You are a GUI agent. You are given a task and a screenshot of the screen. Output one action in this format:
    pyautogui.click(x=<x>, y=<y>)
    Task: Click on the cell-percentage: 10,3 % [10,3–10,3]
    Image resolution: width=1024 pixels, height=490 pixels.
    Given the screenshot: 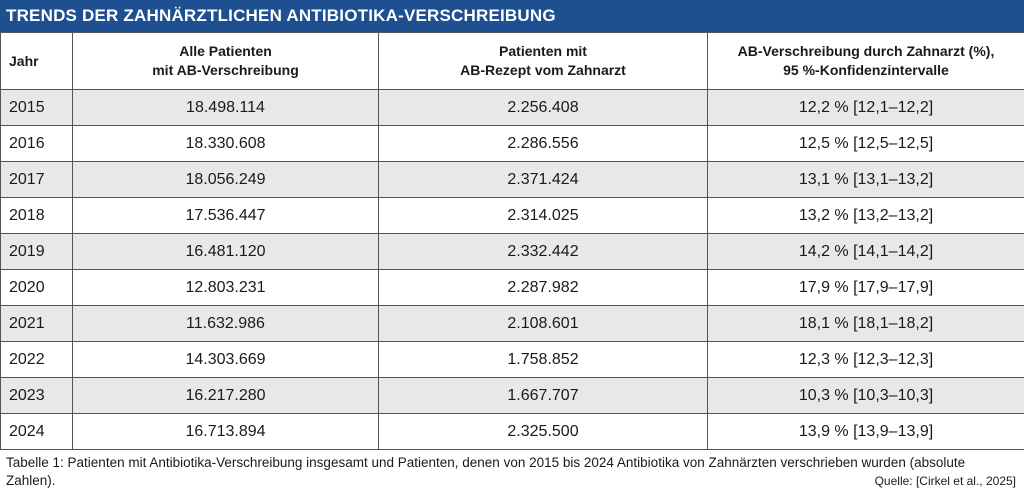 What is the action you would take?
    pyautogui.click(x=866, y=396)
    